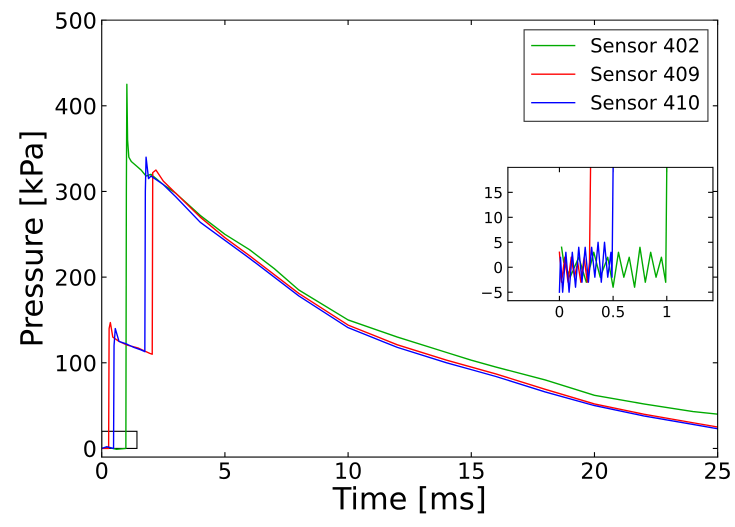  I want to click on x-tick-label: 1, so click(667, 312).